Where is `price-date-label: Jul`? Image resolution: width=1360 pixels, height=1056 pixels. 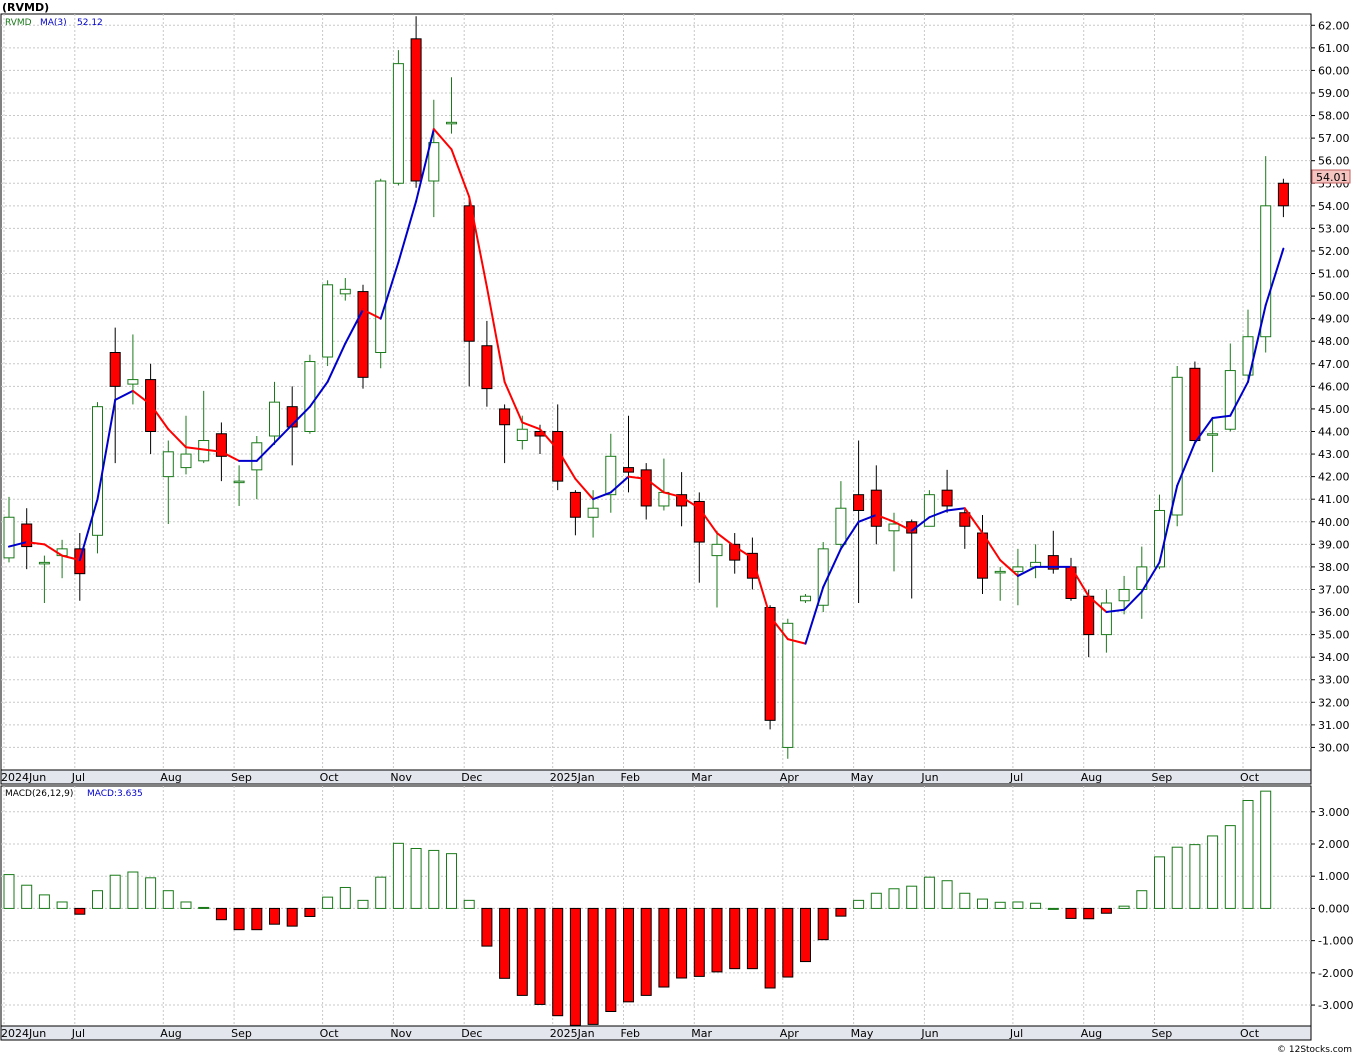 price-date-label: Jul is located at coordinates (1016, 777).